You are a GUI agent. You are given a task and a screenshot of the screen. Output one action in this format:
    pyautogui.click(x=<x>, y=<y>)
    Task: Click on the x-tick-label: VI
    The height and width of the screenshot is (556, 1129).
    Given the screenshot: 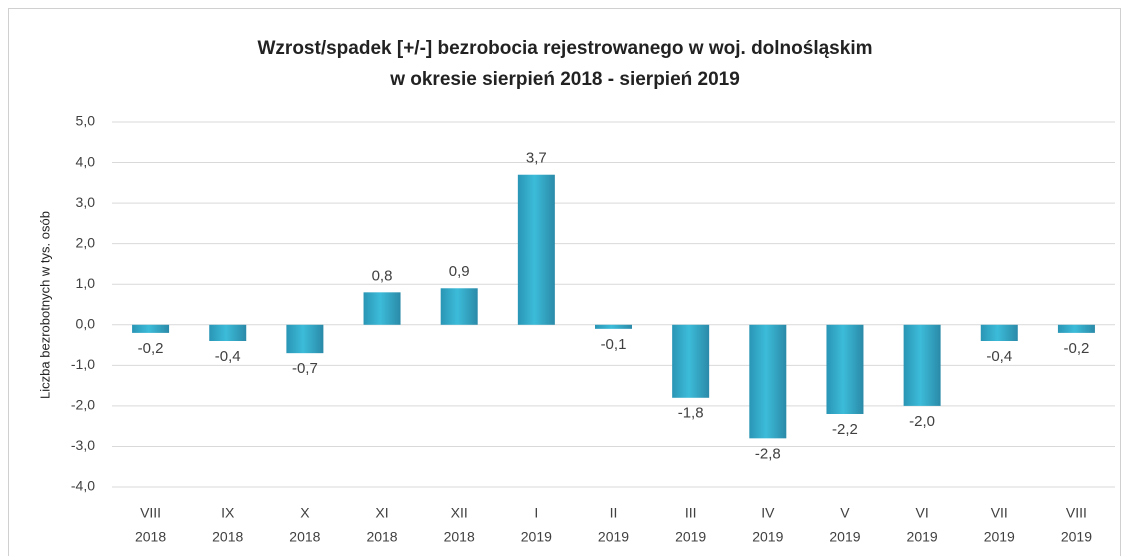 What is the action you would take?
    pyautogui.click(x=921, y=513)
    